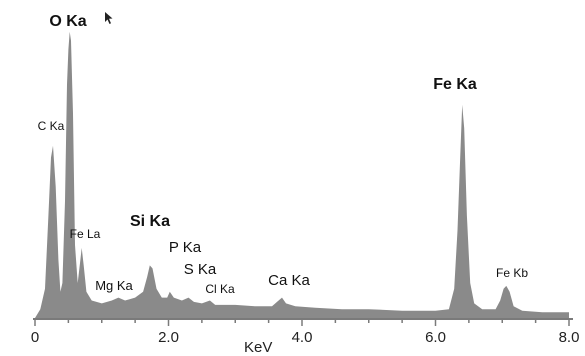 This screenshot has height=356, width=585. Describe the element at coordinates (150, 221) in the screenshot. I see `peak-label: Si Ka` at that location.